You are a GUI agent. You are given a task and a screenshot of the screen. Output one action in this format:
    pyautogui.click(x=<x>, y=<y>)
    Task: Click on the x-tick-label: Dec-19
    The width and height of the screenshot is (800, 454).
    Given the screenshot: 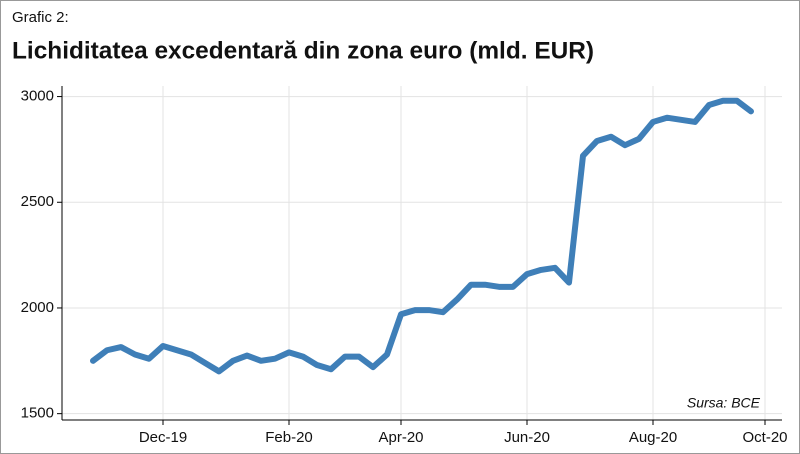 What is the action you would take?
    pyautogui.click(x=163, y=437)
    